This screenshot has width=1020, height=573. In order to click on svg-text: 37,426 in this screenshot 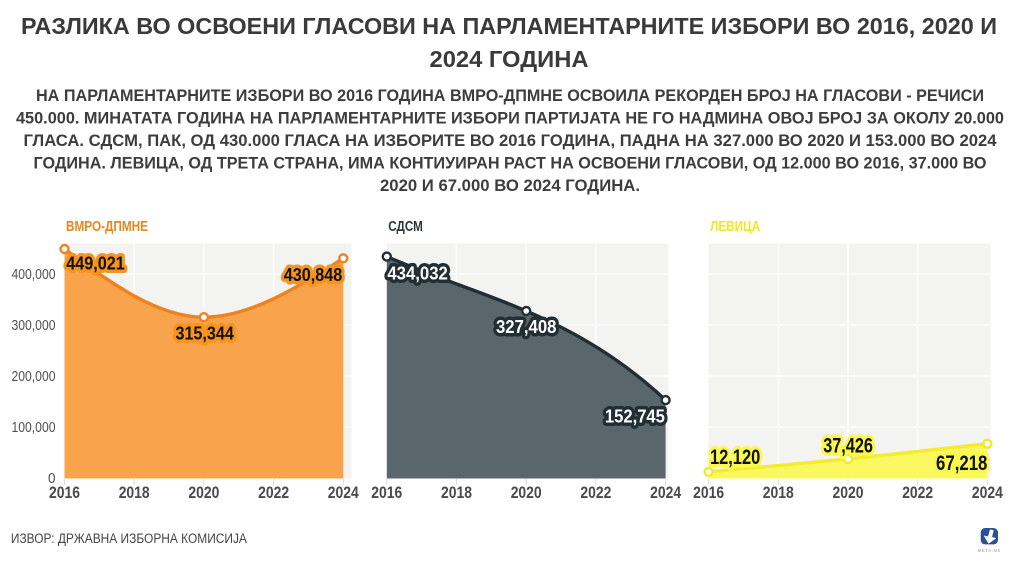, I will do `click(848, 445)`.